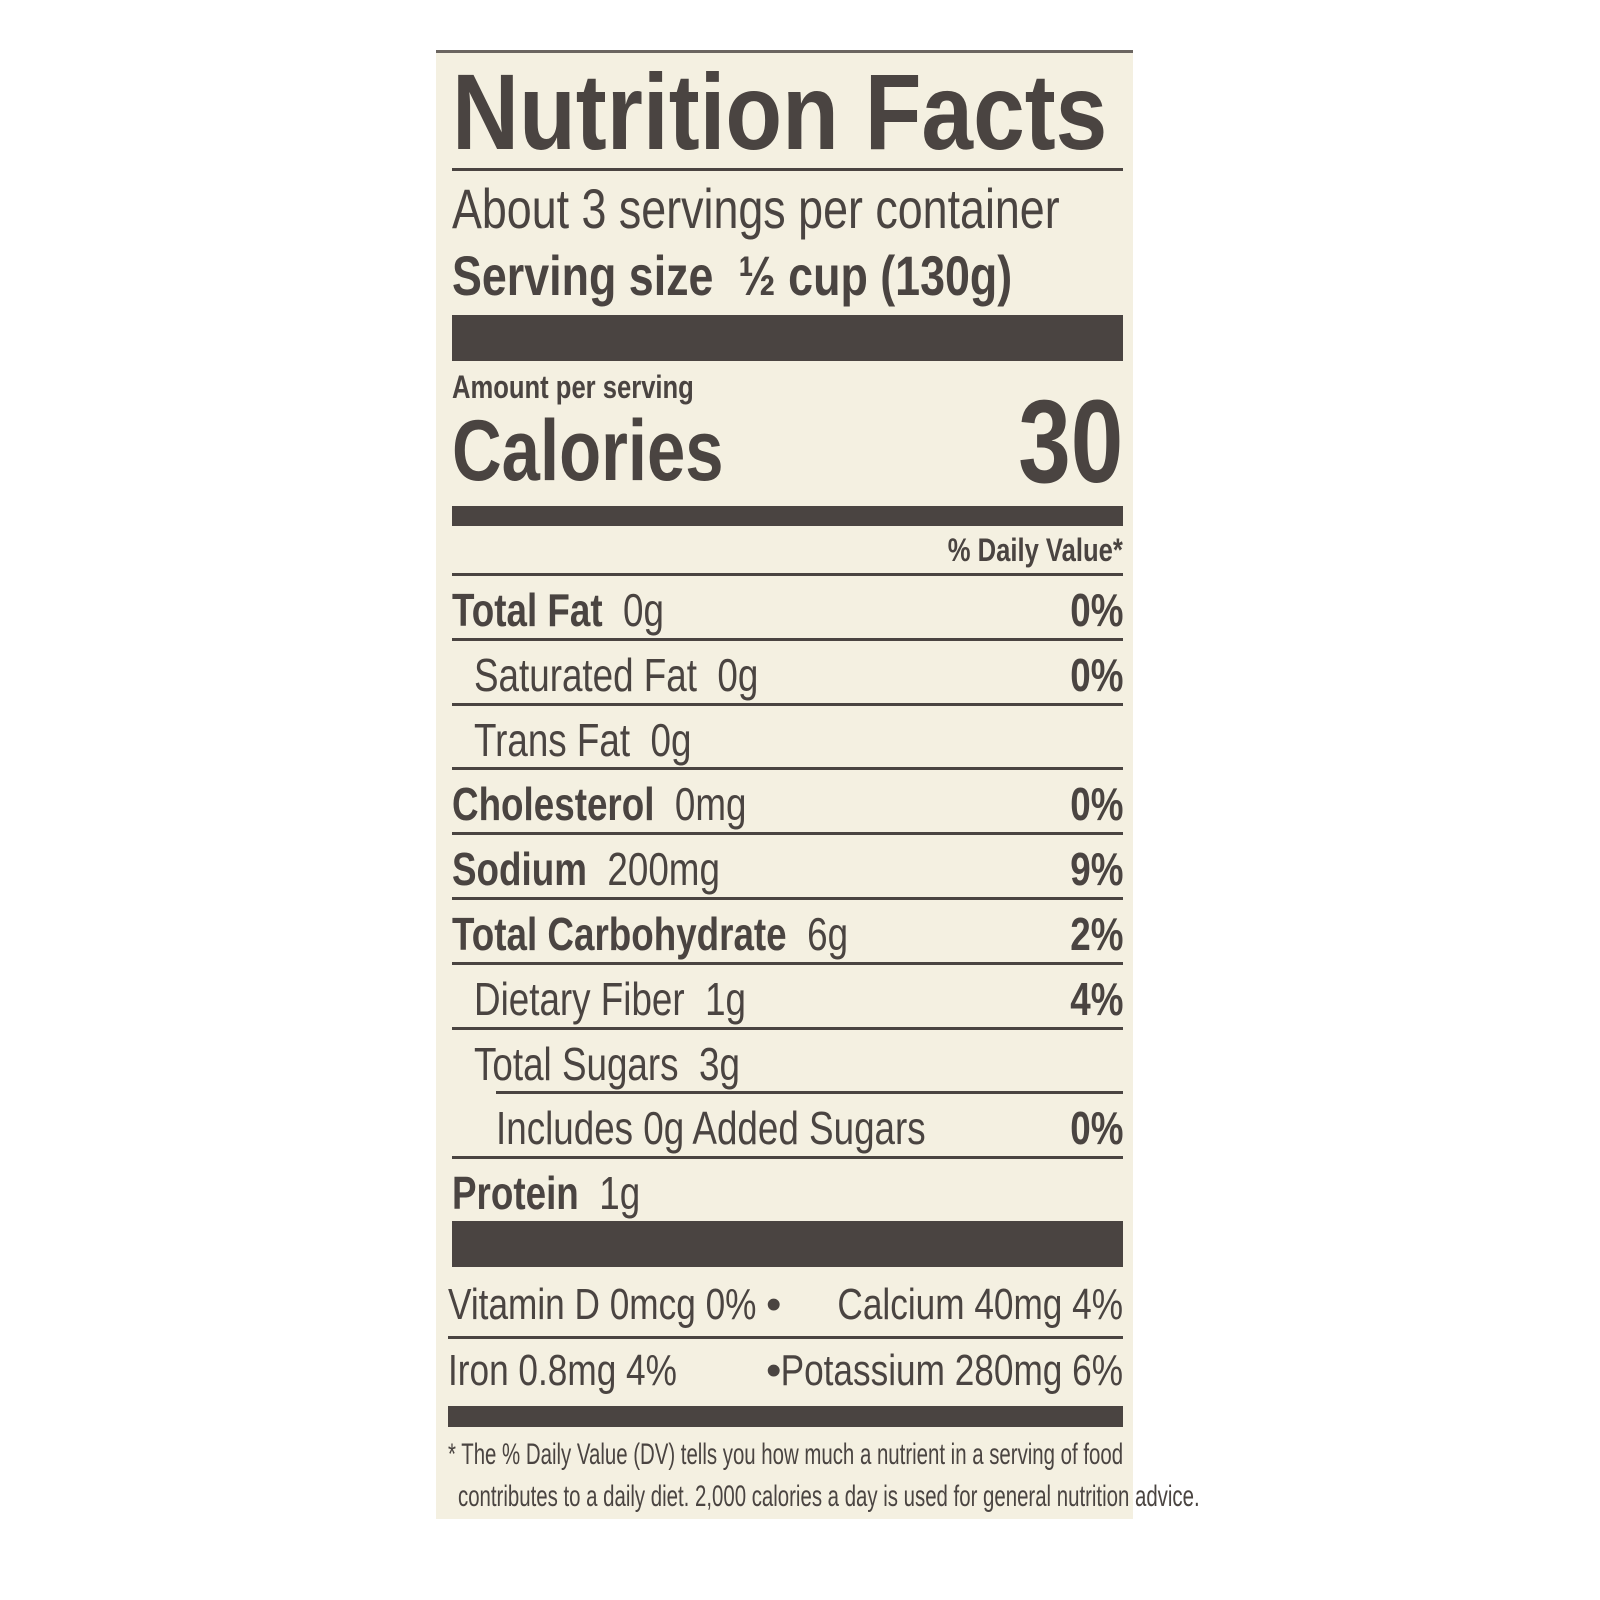 Image resolution: width=1600 pixels, height=1600 pixels. Describe the element at coordinates (787, 610) in the screenshot. I see `nutrient-row-total-fat: Total Fat 0g 0%` at that location.